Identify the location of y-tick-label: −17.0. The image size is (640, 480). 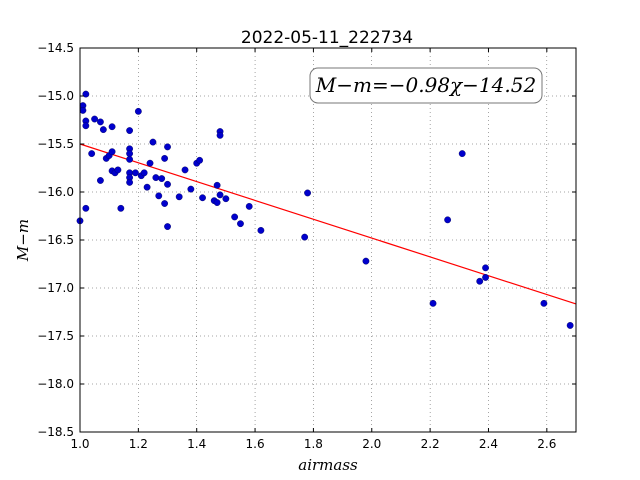
(55, 288).